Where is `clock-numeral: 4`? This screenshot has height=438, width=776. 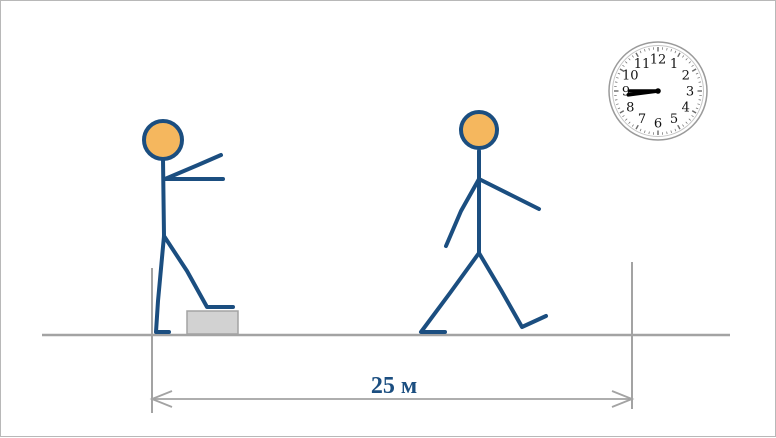 clock-numeral: 4 is located at coordinates (686, 108).